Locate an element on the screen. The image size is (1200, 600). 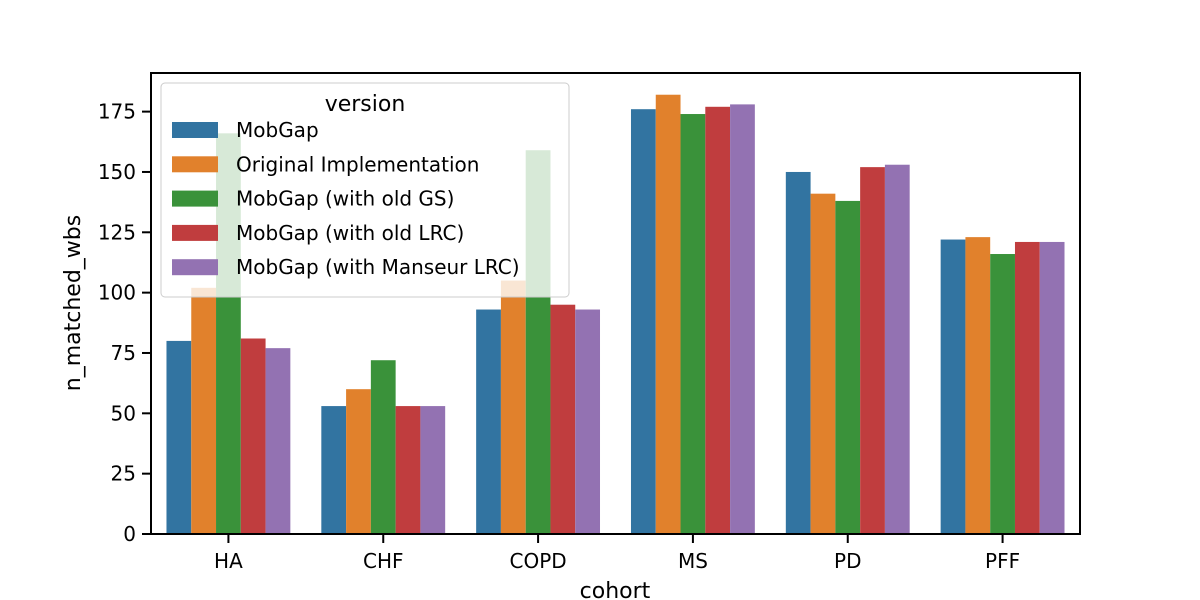
legend-label: MobGap (with old LRC) is located at coordinates (350, 233).